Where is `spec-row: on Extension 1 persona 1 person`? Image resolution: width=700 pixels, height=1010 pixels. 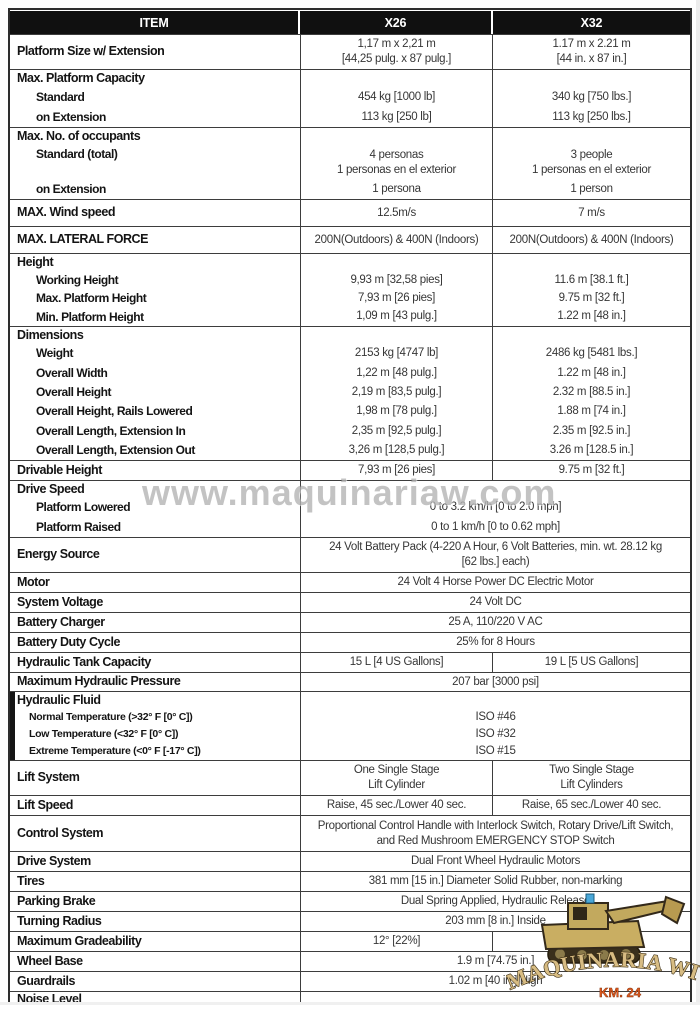 spec-row: on Extension 1 persona 1 person is located at coordinates (350, 189).